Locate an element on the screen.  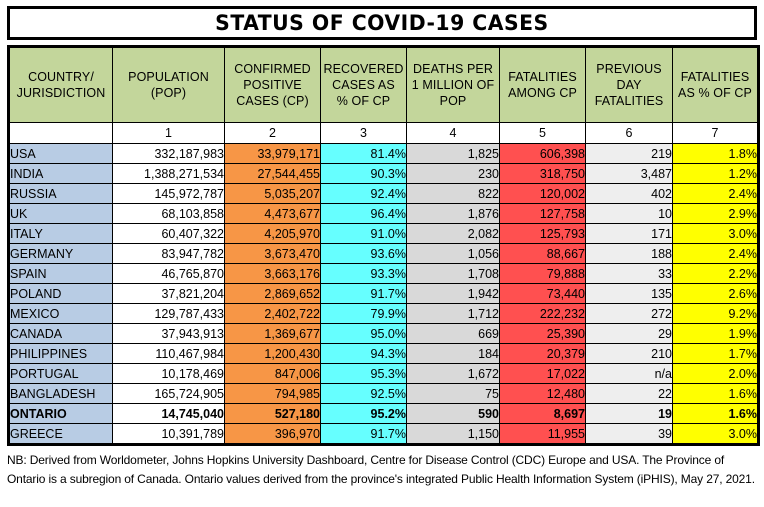
cell-recovered-pct: 95.0% is located at coordinates (363, 333).